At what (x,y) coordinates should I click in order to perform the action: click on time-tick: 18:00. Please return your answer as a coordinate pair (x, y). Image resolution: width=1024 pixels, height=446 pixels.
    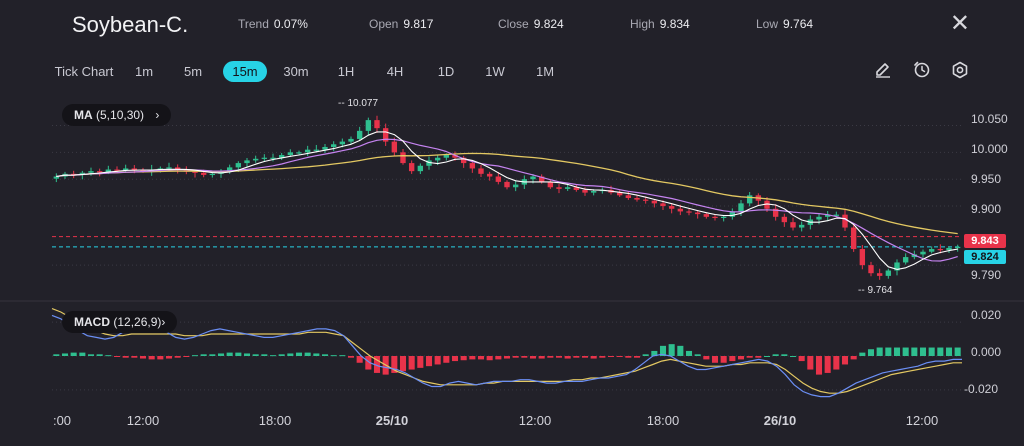
    Looking at the image, I should click on (275, 420).